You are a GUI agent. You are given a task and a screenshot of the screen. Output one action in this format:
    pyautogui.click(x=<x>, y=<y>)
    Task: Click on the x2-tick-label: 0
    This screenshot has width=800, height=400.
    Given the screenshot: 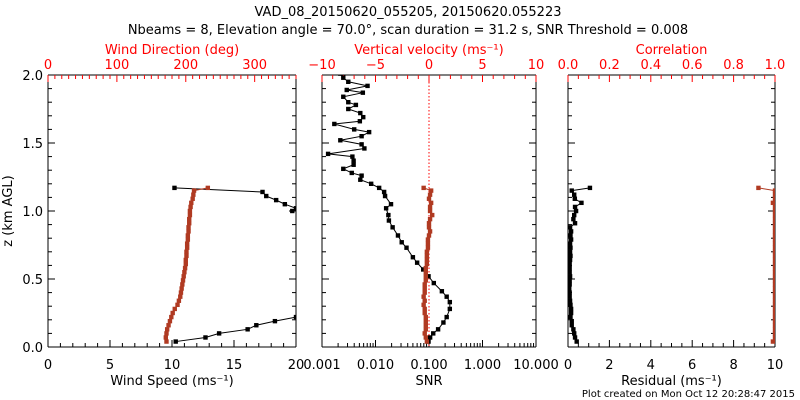 What is the action you would take?
    pyautogui.click(x=429, y=65)
    